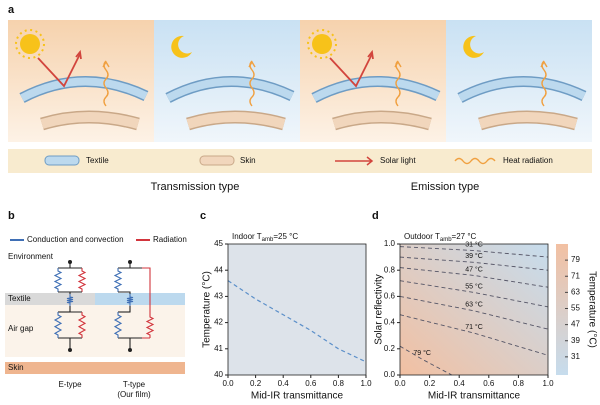 This screenshot has height=405, width=600. I want to click on contour-label: 55 °C, so click(474, 286).